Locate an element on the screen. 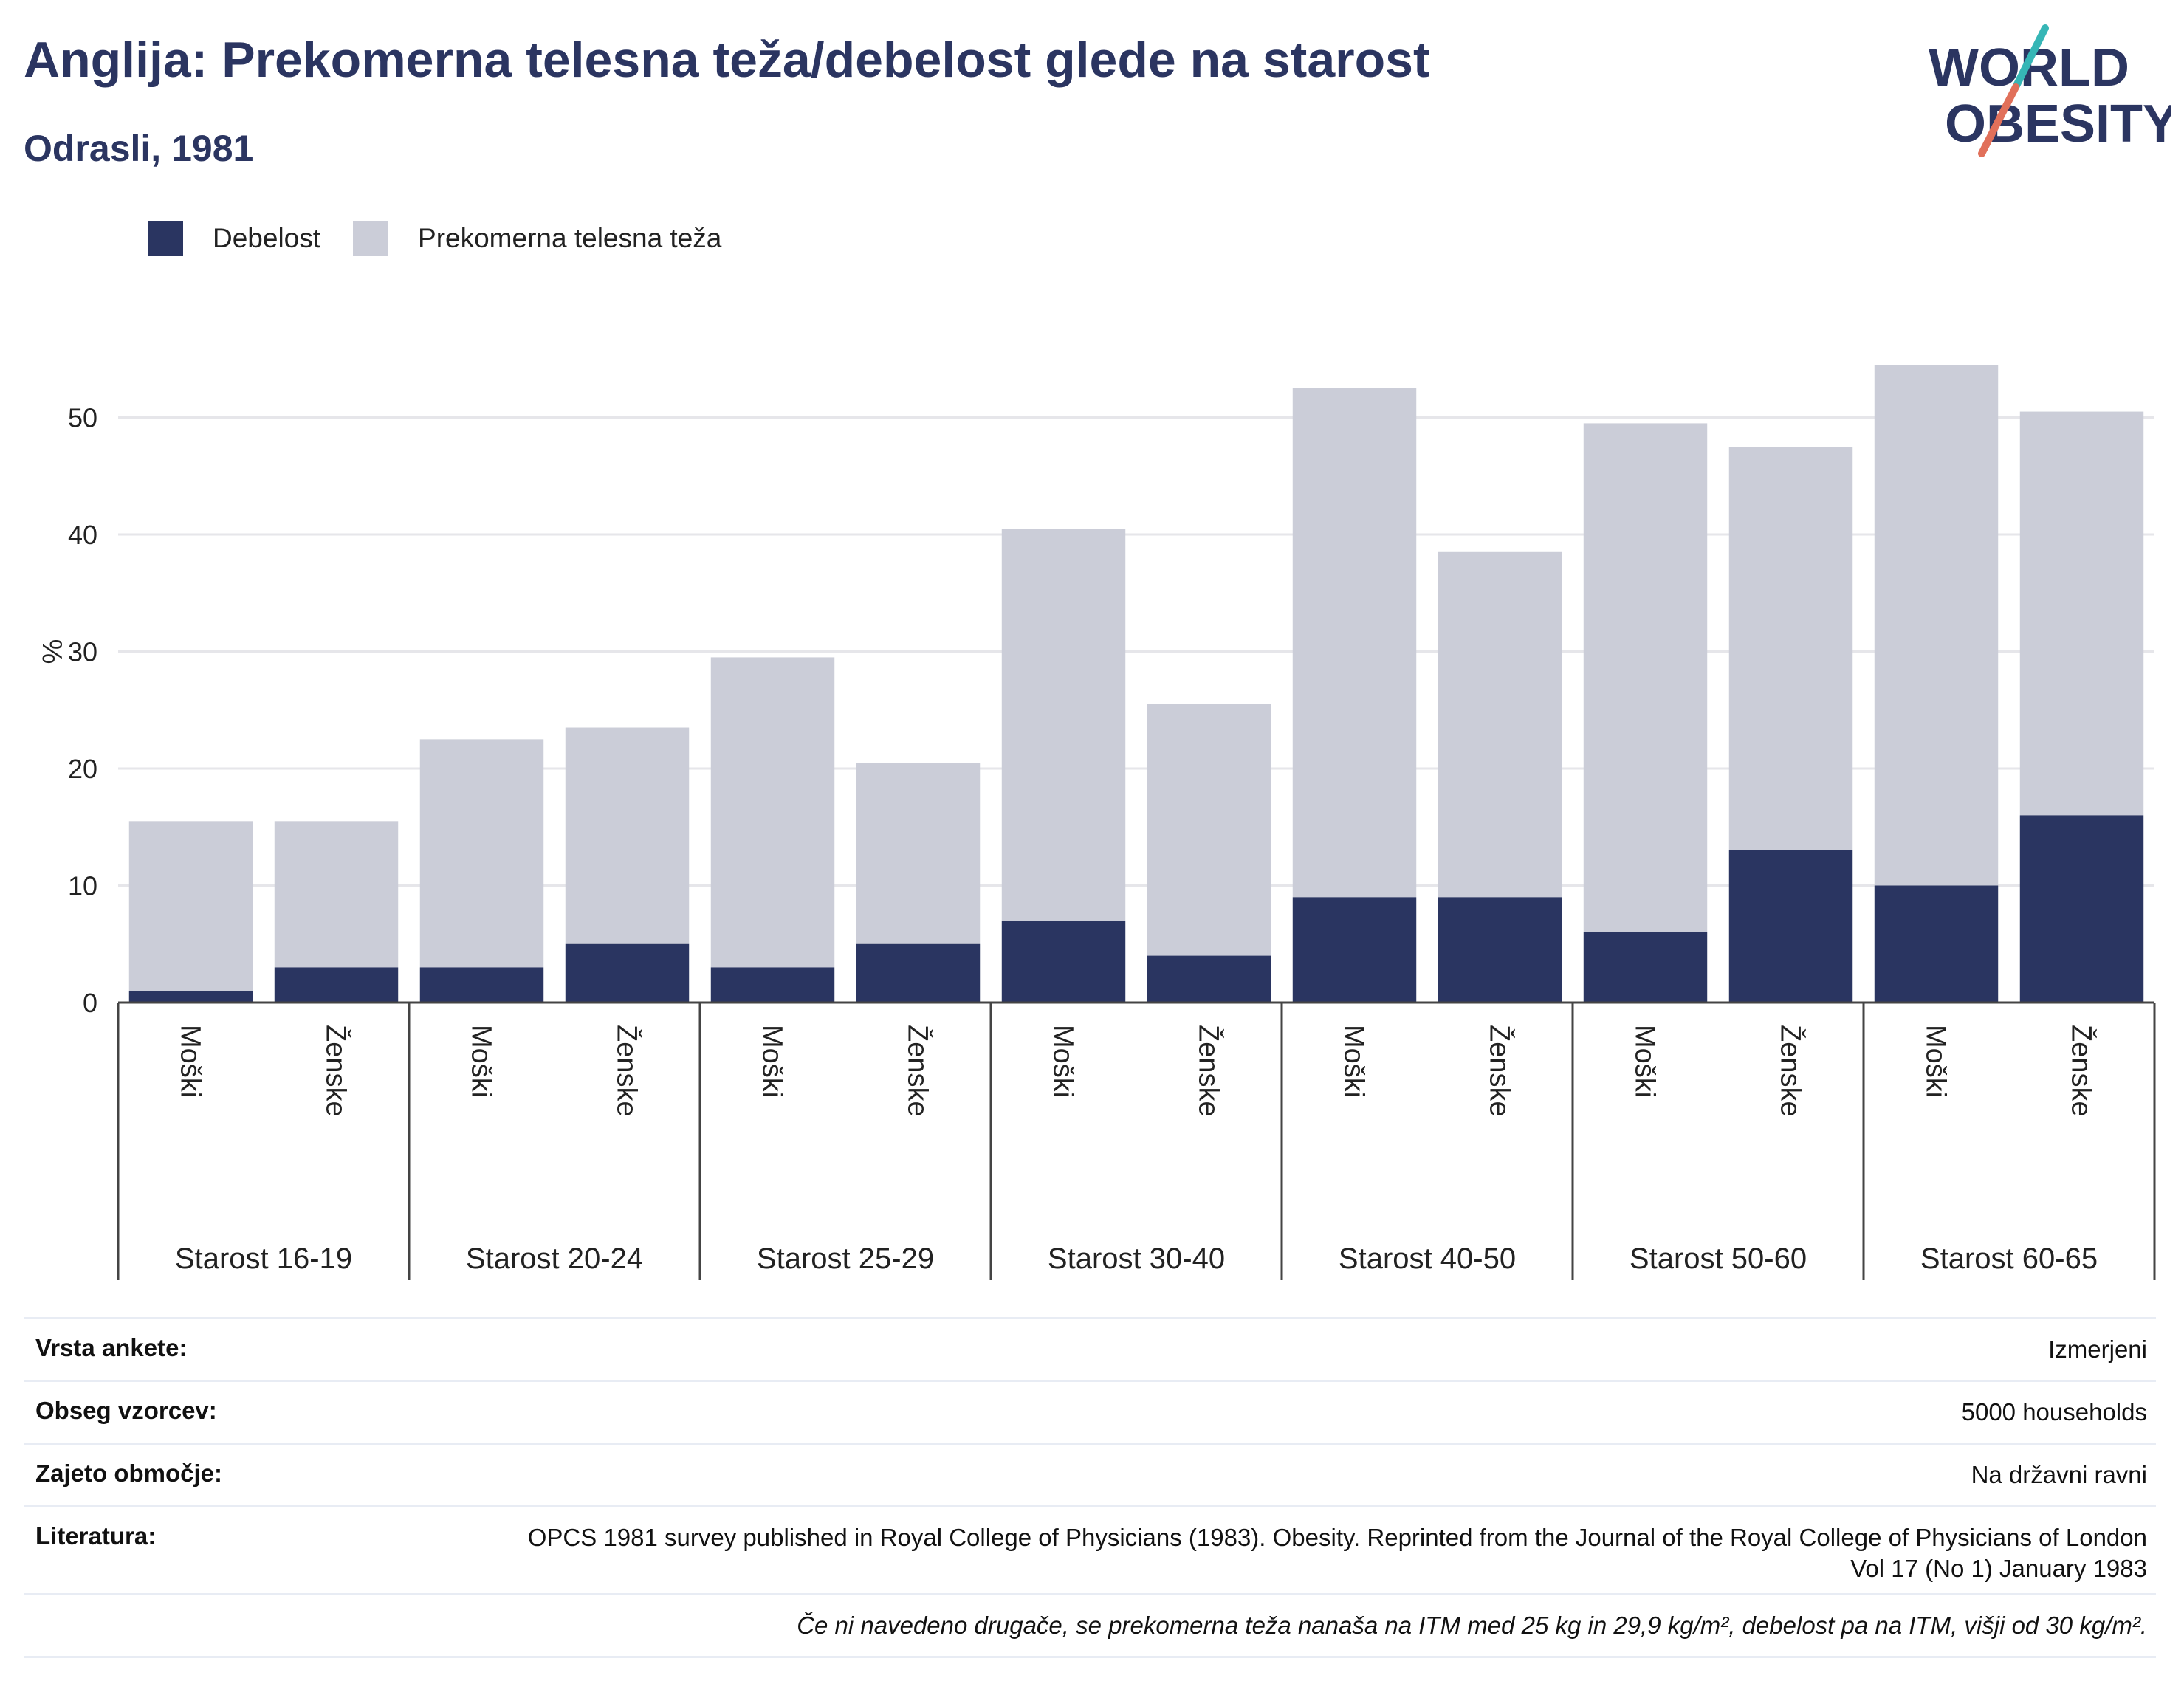  survey-row-coverage: Zajeto območje: Na državni ravni is located at coordinates (1090, 1474).